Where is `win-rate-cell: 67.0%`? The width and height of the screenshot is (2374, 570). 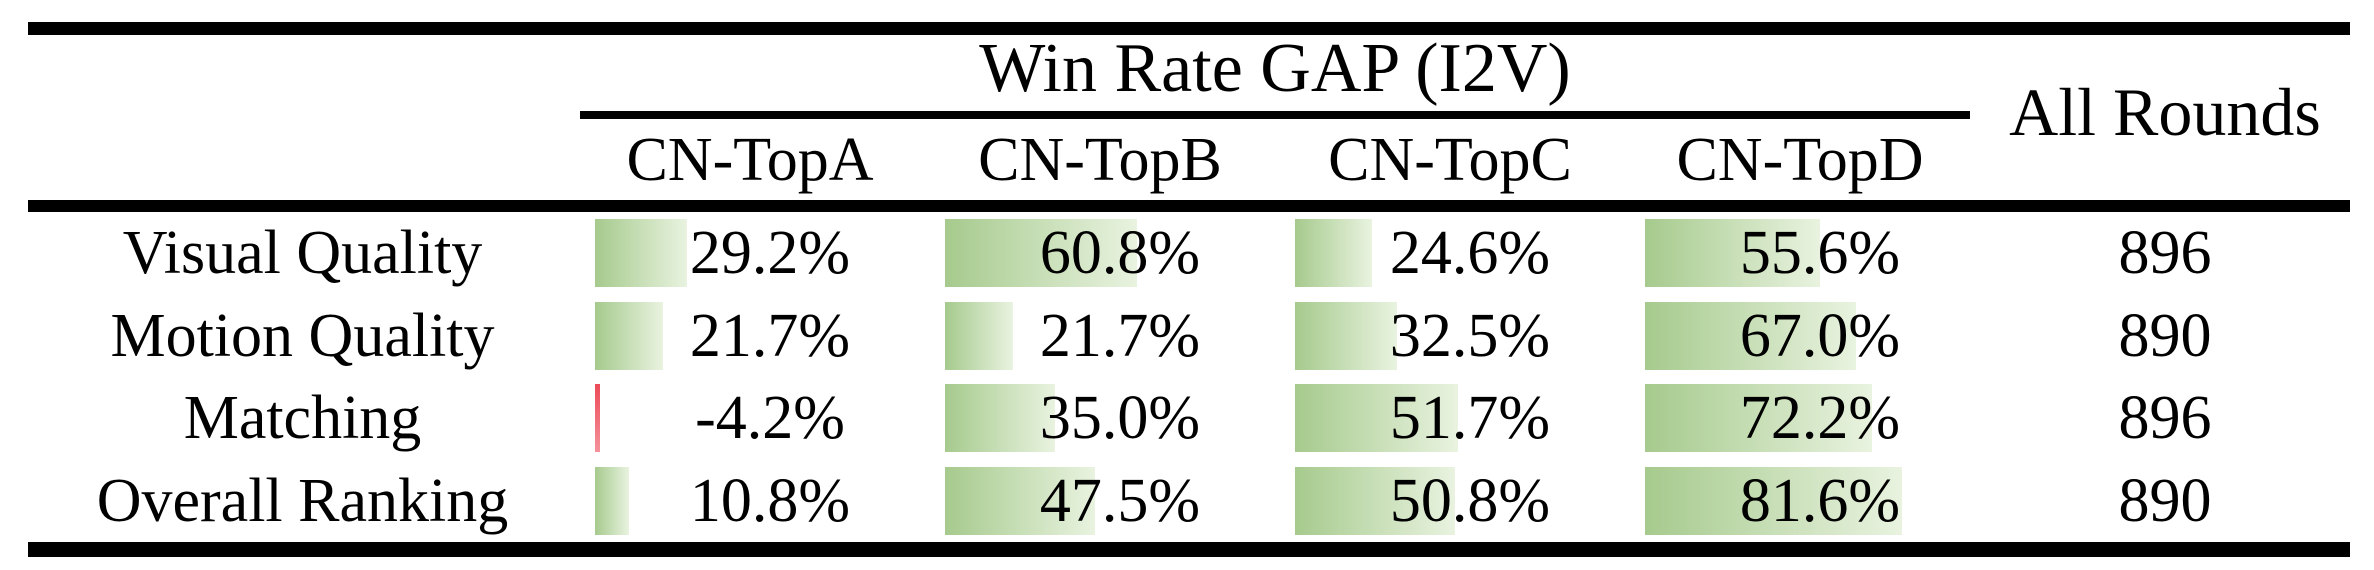 win-rate-cell: 67.0% is located at coordinates (1820, 336).